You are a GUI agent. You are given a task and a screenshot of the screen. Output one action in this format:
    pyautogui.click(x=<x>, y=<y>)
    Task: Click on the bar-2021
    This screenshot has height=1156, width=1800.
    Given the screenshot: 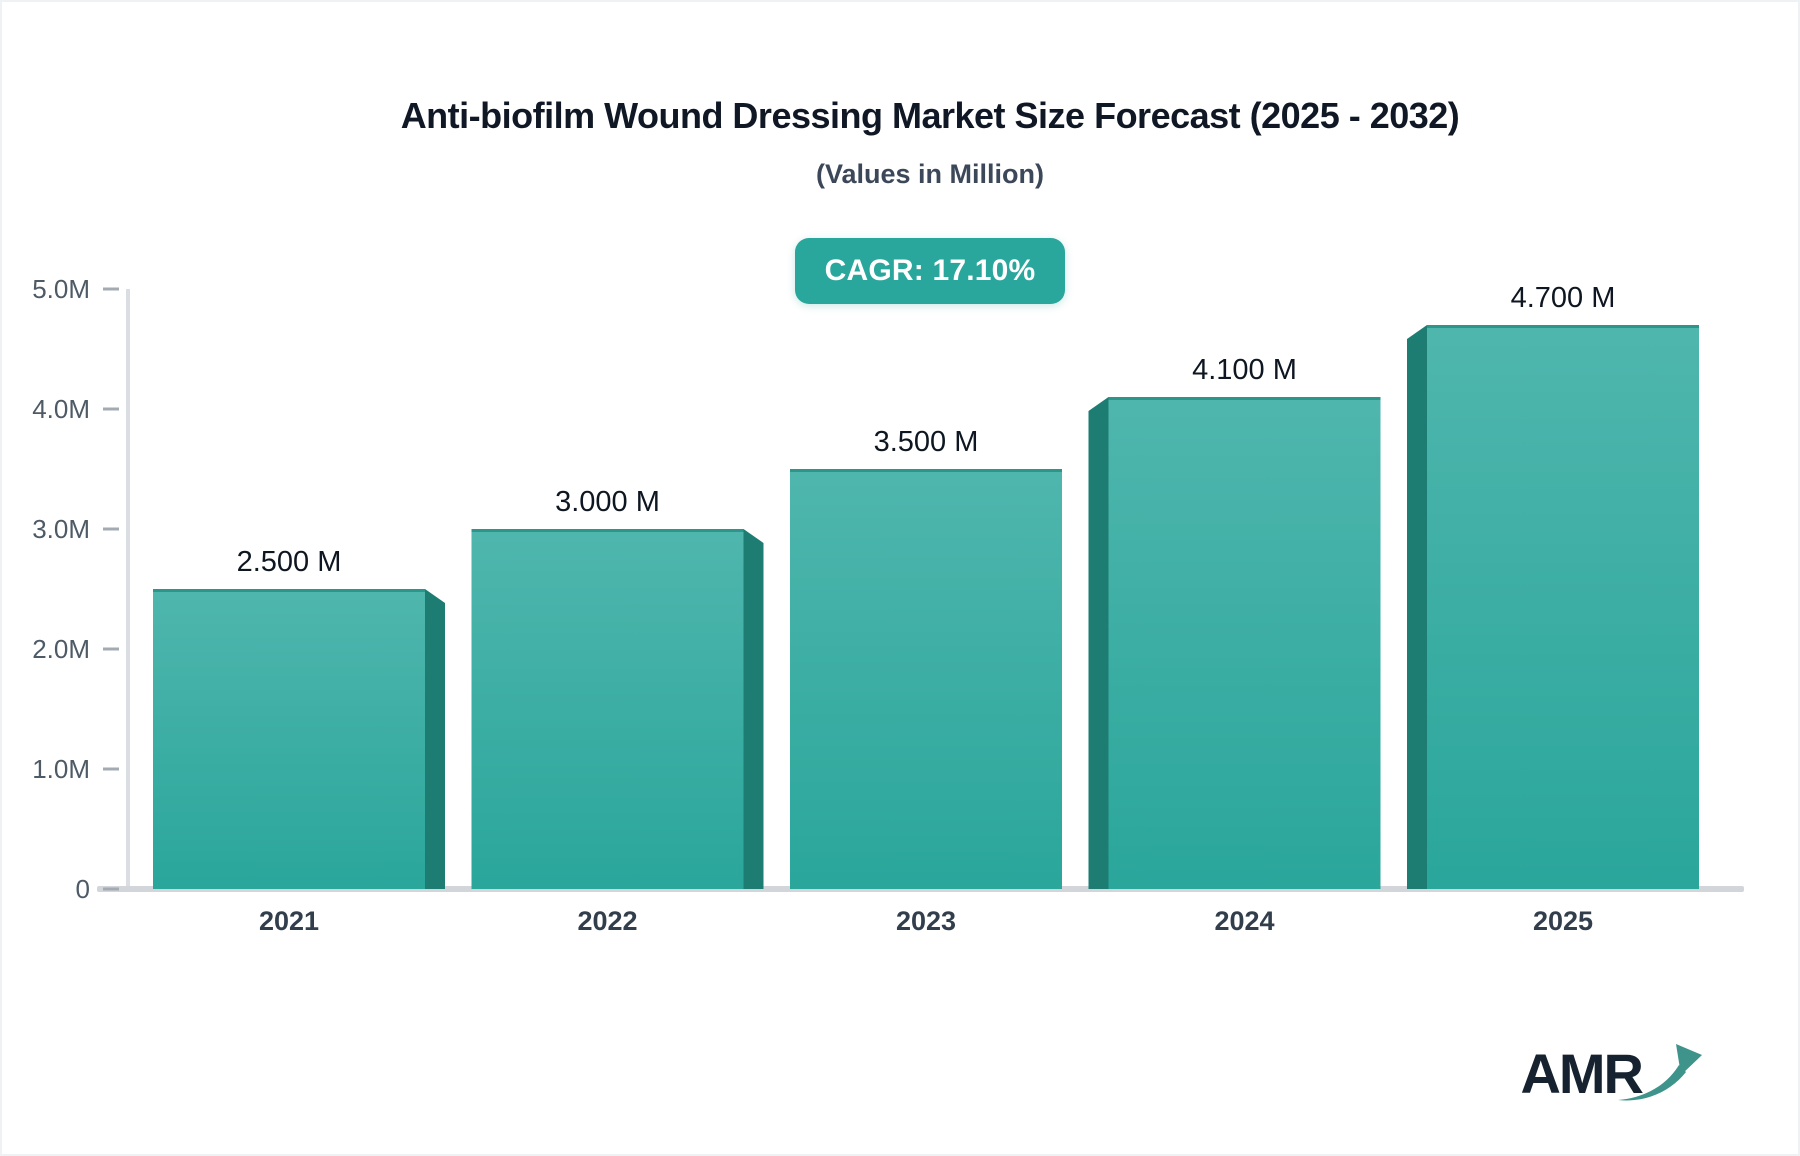 What is the action you would take?
    pyautogui.click(x=289, y=739)
    